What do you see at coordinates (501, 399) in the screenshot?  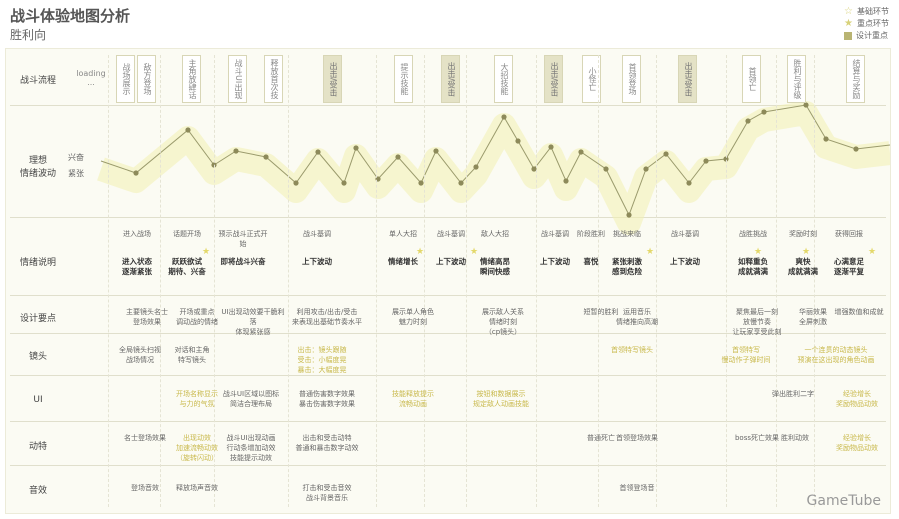 I see `ui-cell: 按钮和数据展示 规定敌人动画技能` at bounding box center [501, 399].